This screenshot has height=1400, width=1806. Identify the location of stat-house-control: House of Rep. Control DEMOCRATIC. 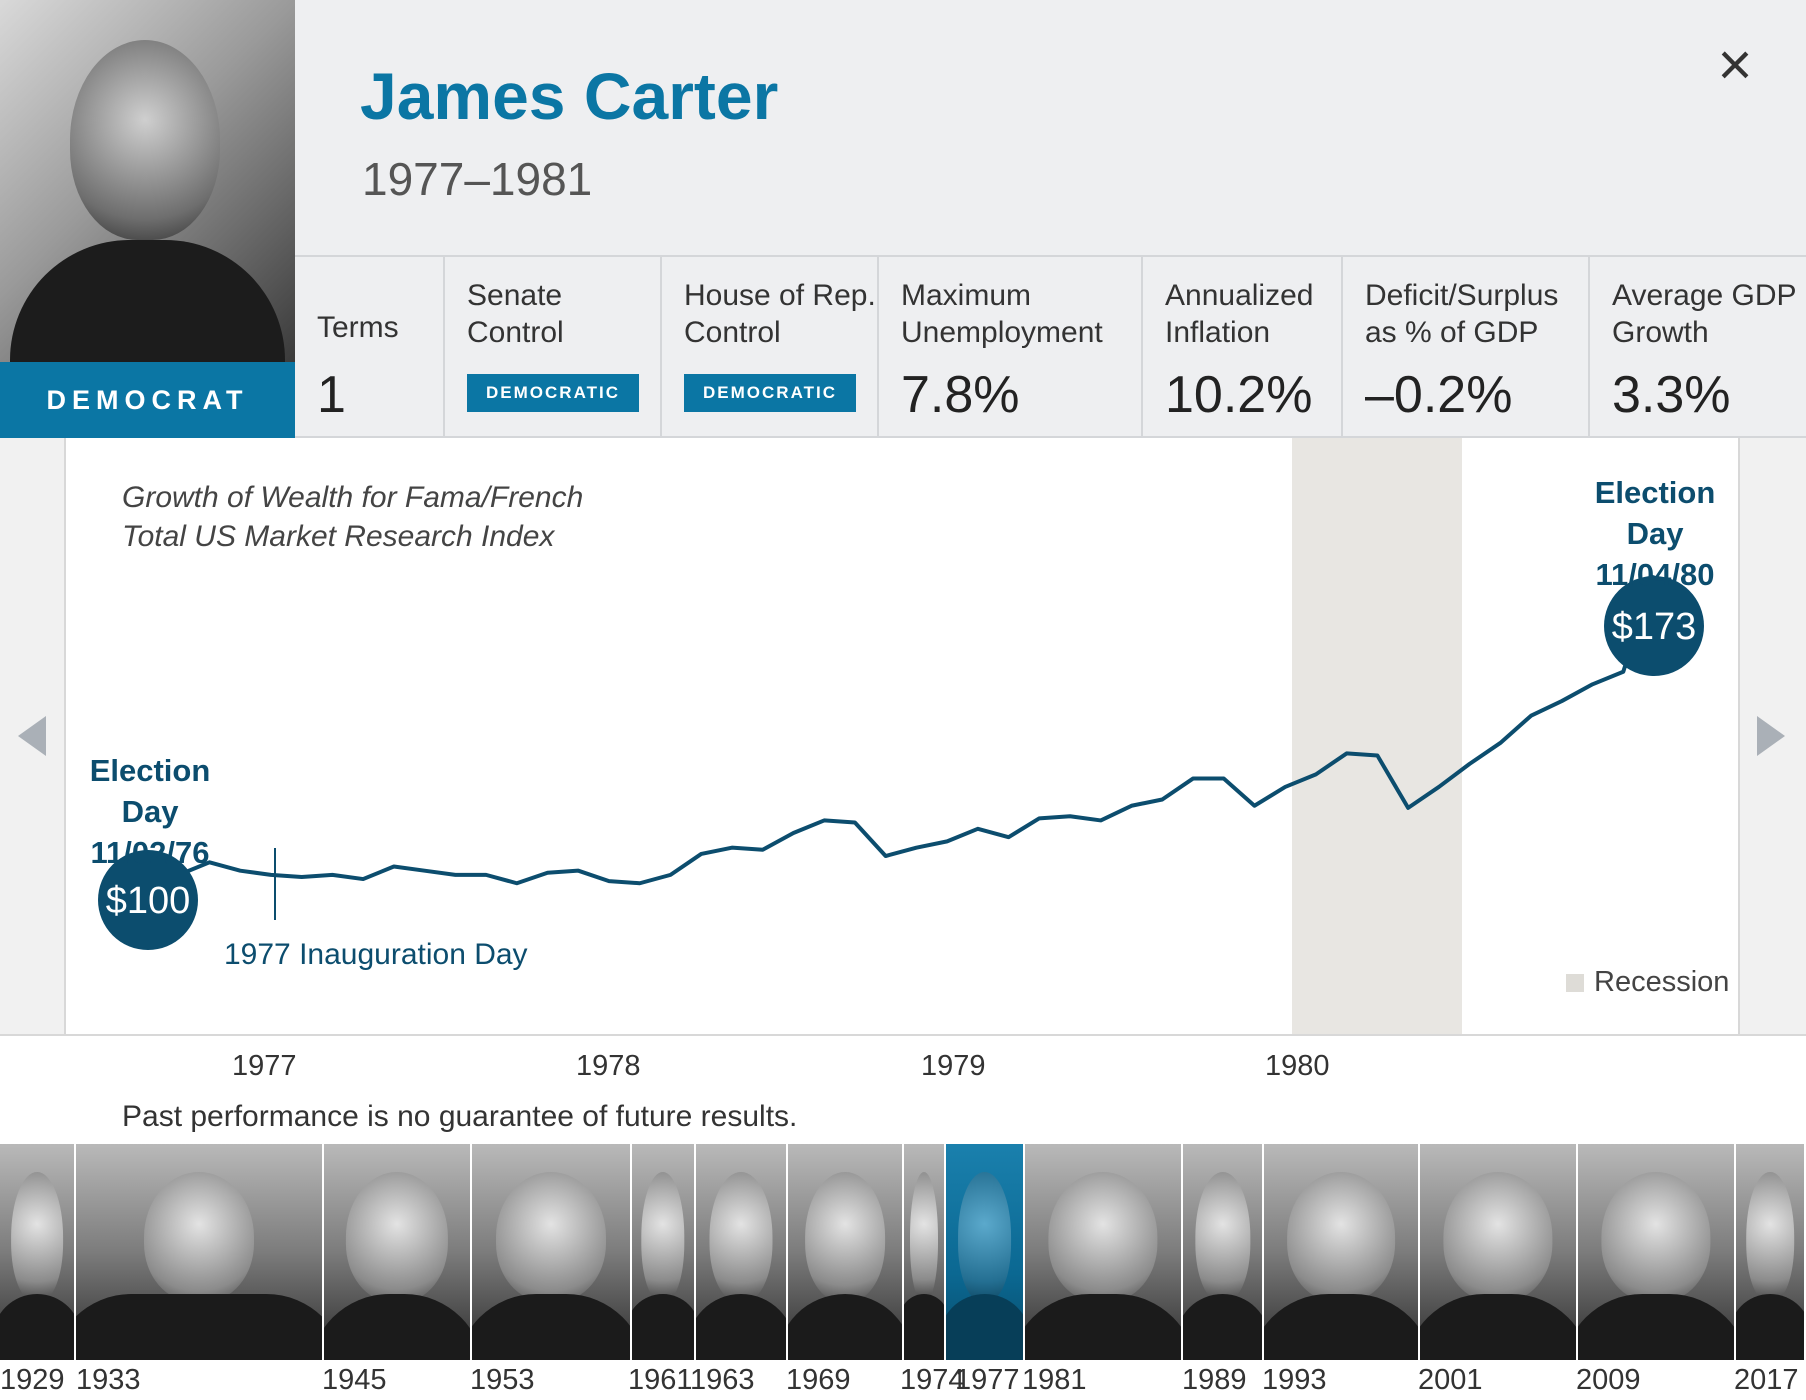
(770, 346).